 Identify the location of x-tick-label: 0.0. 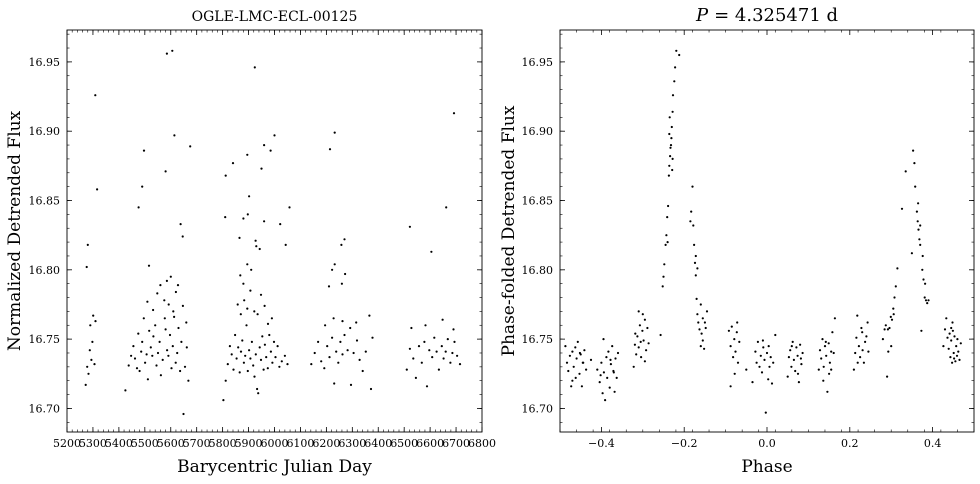
(767, 443).